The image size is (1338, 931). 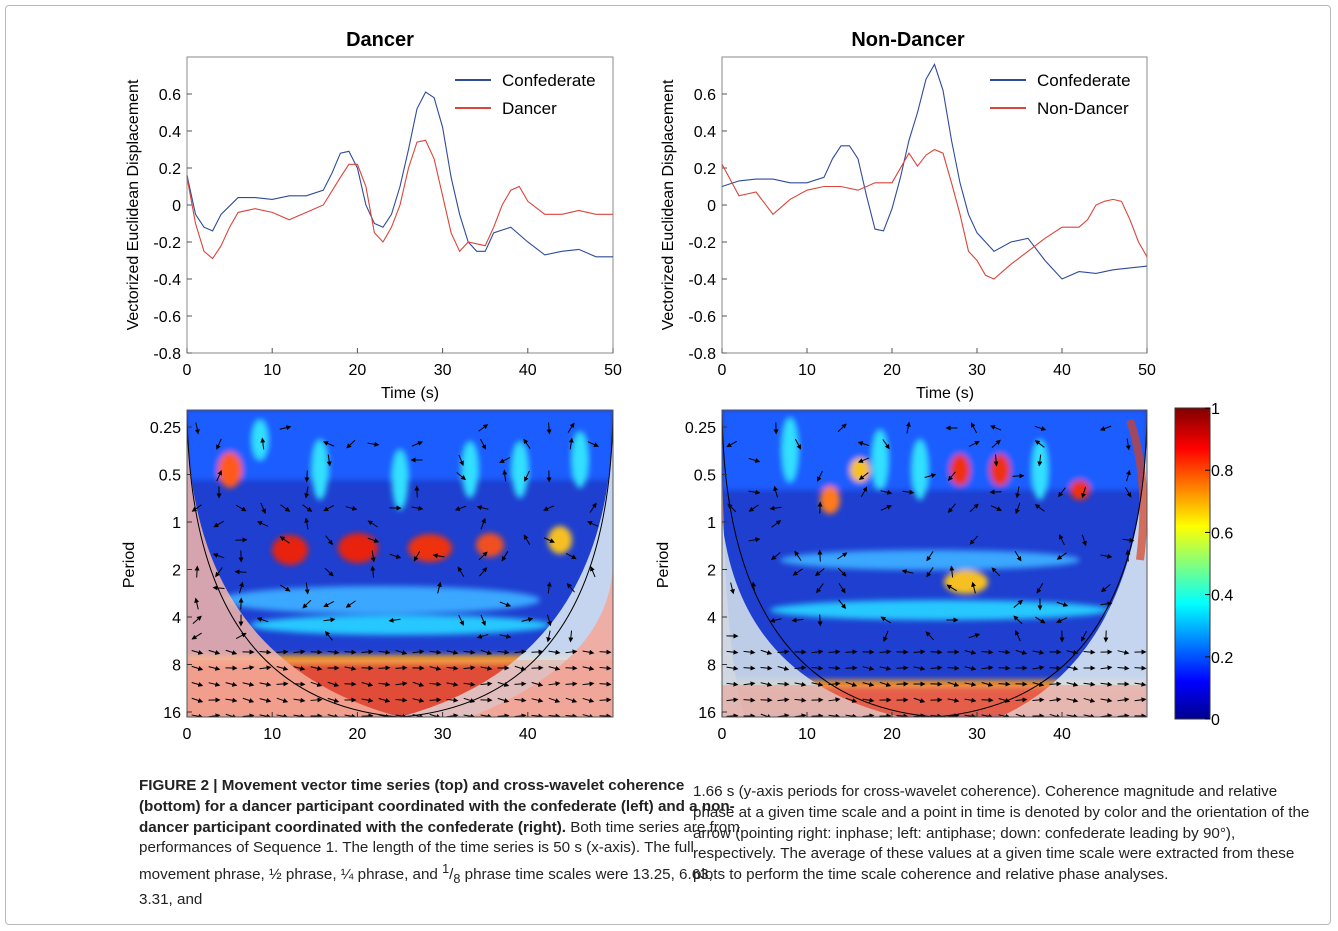 What do you see at coordinates (443, 370) in the screenshot?
I see `x-tick-label: 30` at bounding box center [443, 370].